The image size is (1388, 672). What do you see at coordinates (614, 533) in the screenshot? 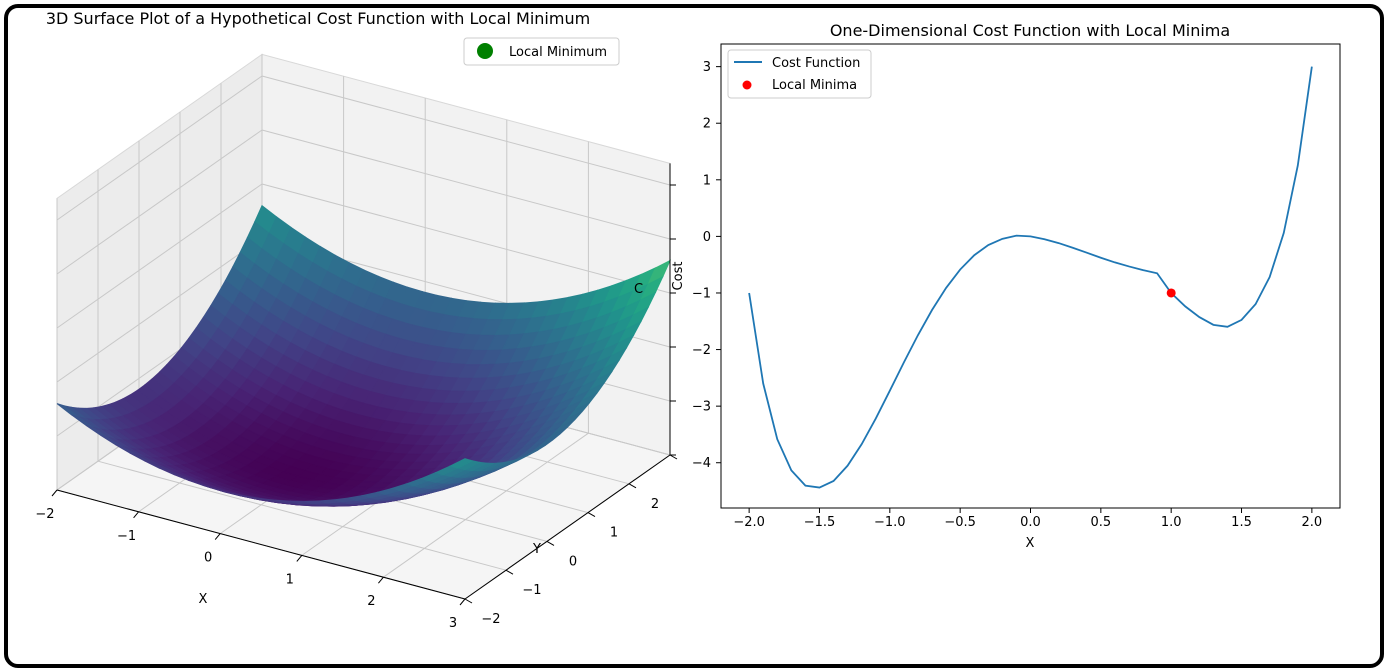
I see `y-tick-label: 1` at bounding box center [614, 533].